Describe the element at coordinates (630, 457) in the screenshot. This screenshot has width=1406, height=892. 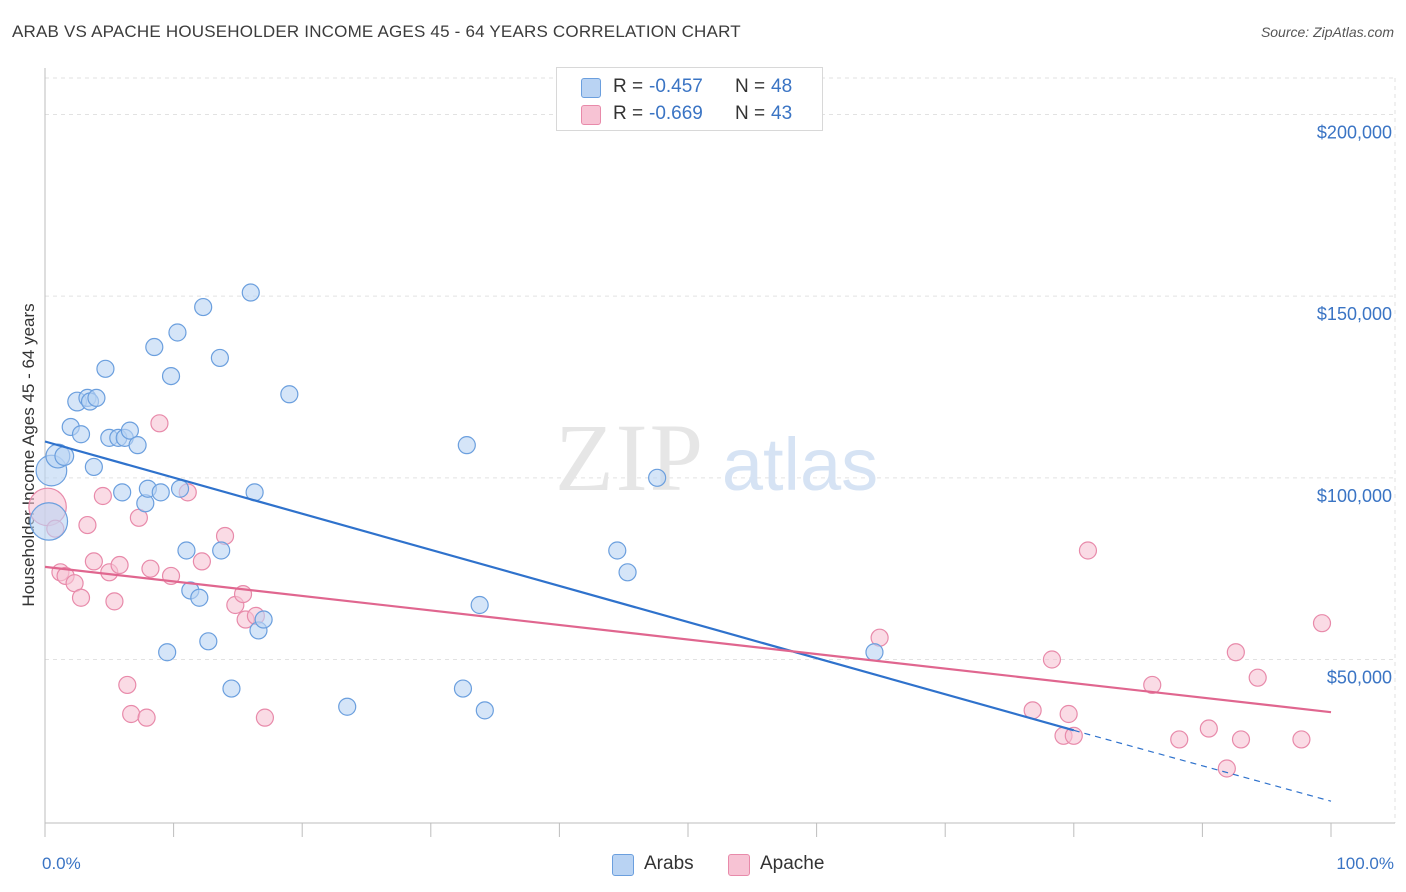
I see `watermark-zip: ZIP` at that location.